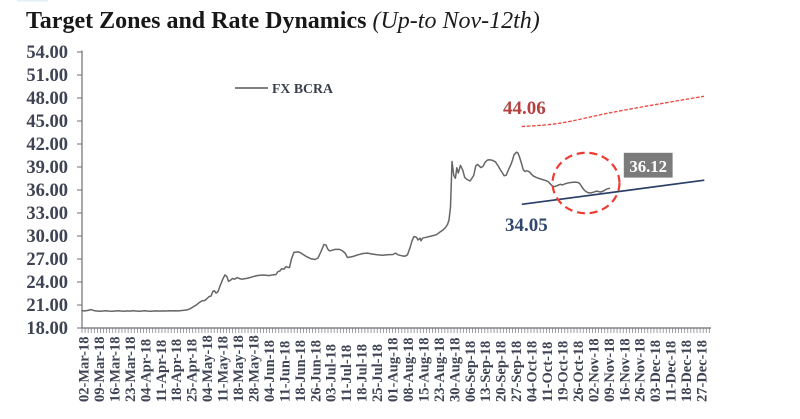  I want to click on svg-text: 04-May-18, so click(208, 368).